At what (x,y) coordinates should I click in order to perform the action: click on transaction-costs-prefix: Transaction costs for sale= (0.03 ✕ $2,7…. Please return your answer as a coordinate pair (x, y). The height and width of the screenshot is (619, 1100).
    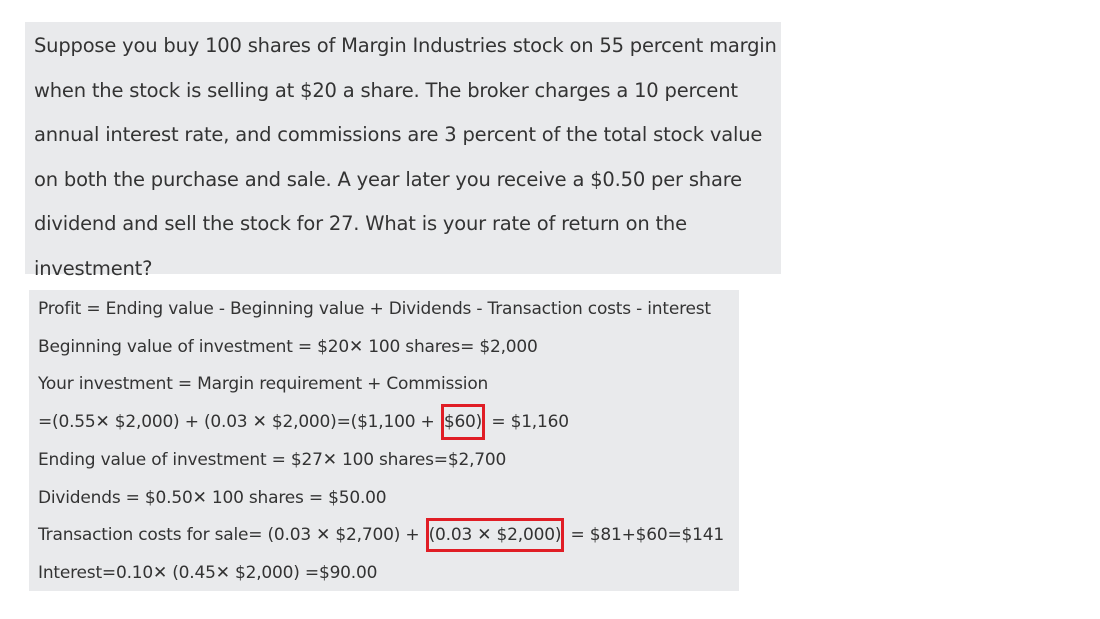
    Looking at the image, I should click on (229, 535).